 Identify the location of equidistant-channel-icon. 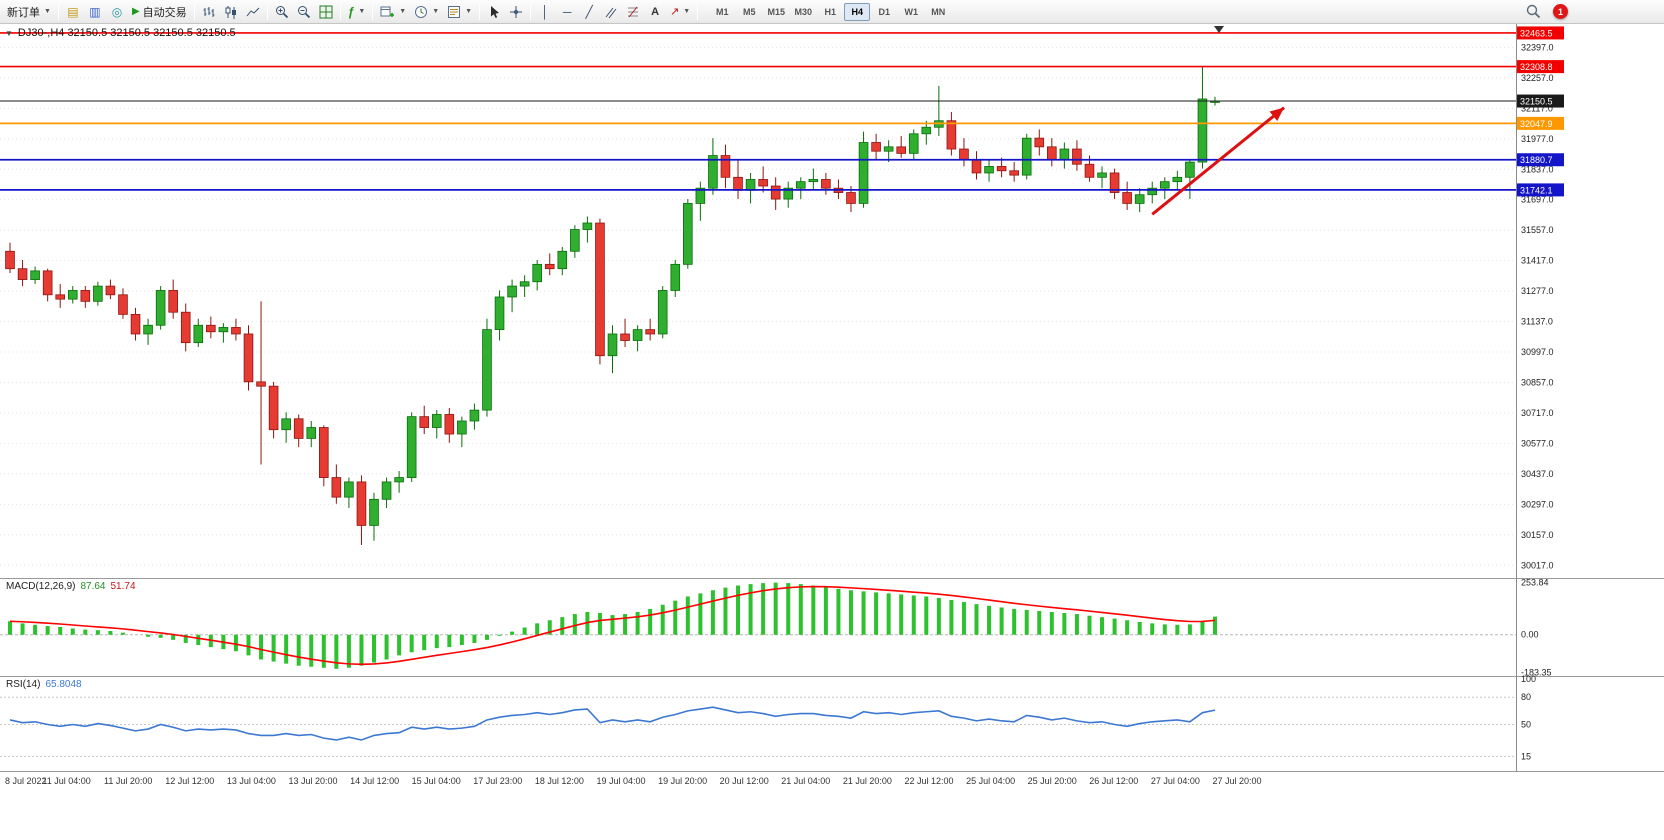
(611, 12).